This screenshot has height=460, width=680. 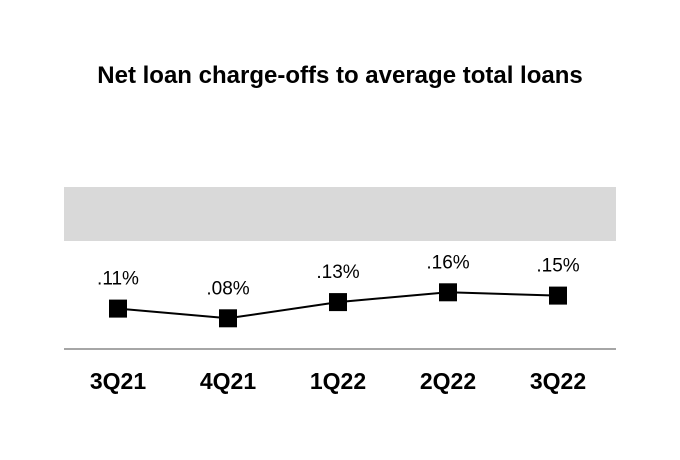 I want to click on x-tick-label: 3Q21, so click(x=118, y=381).